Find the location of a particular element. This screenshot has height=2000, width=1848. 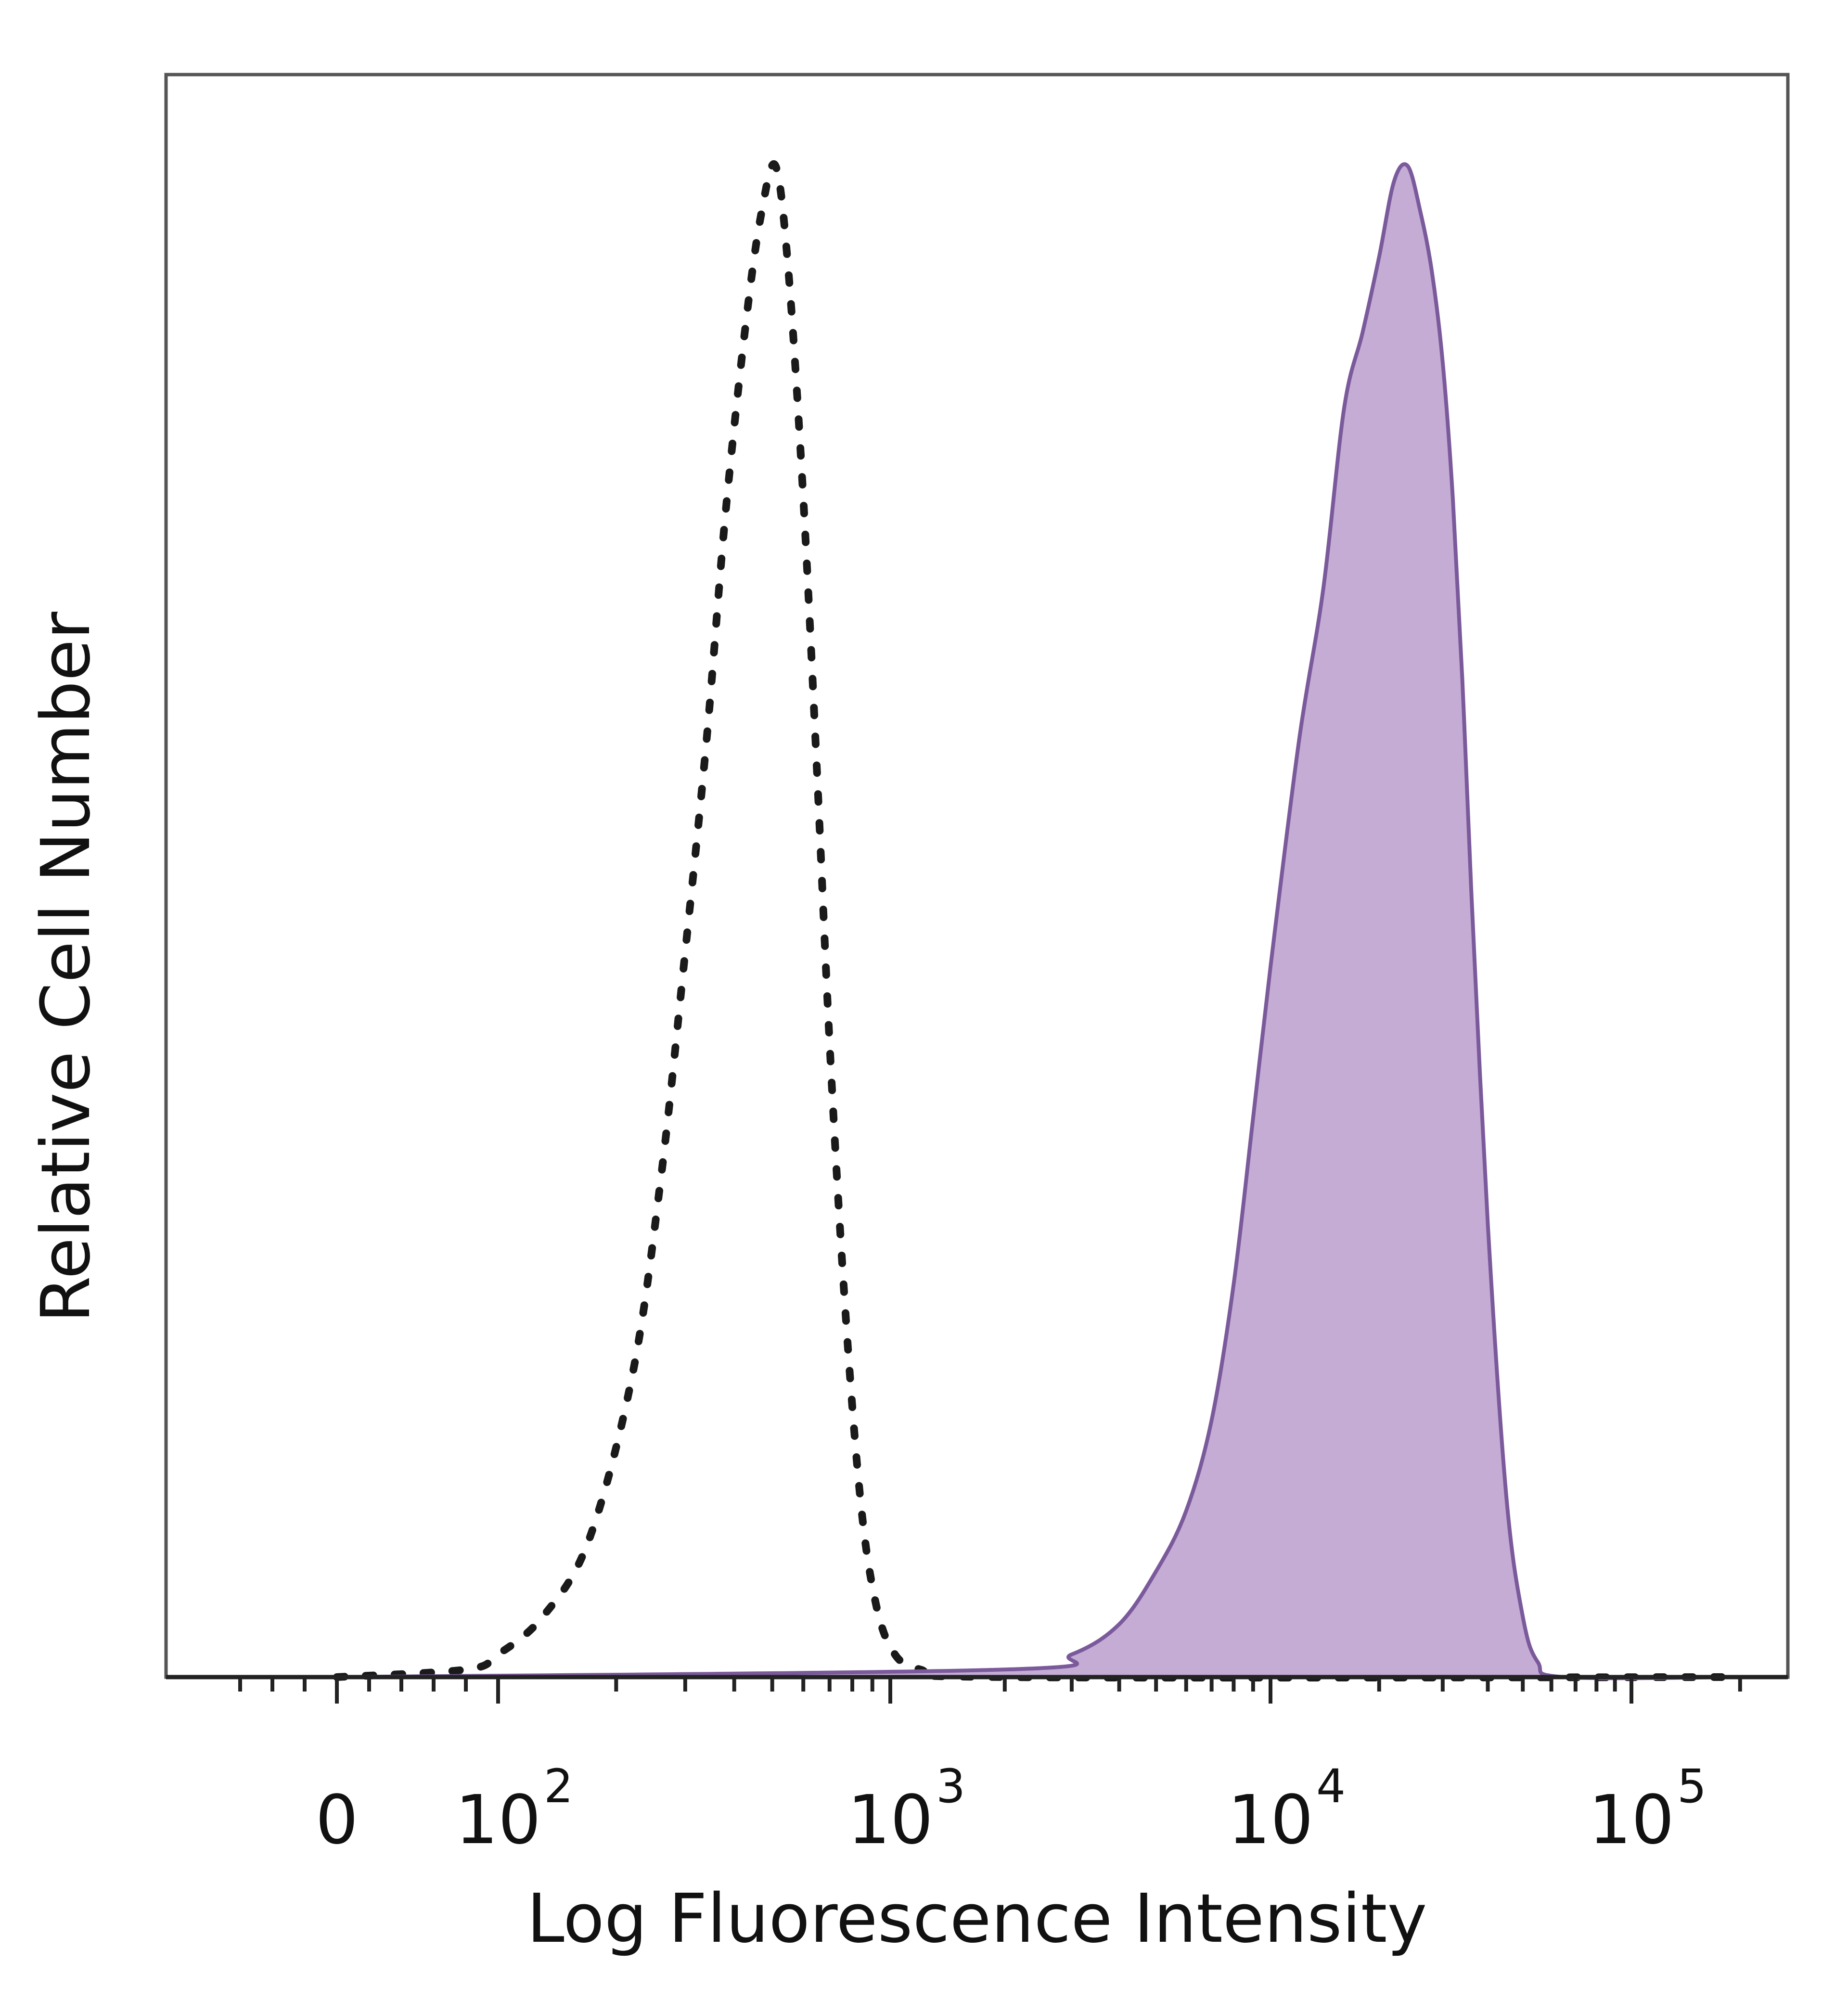

x-tick-label-0: 0 is located at coordinates (336, 1820).